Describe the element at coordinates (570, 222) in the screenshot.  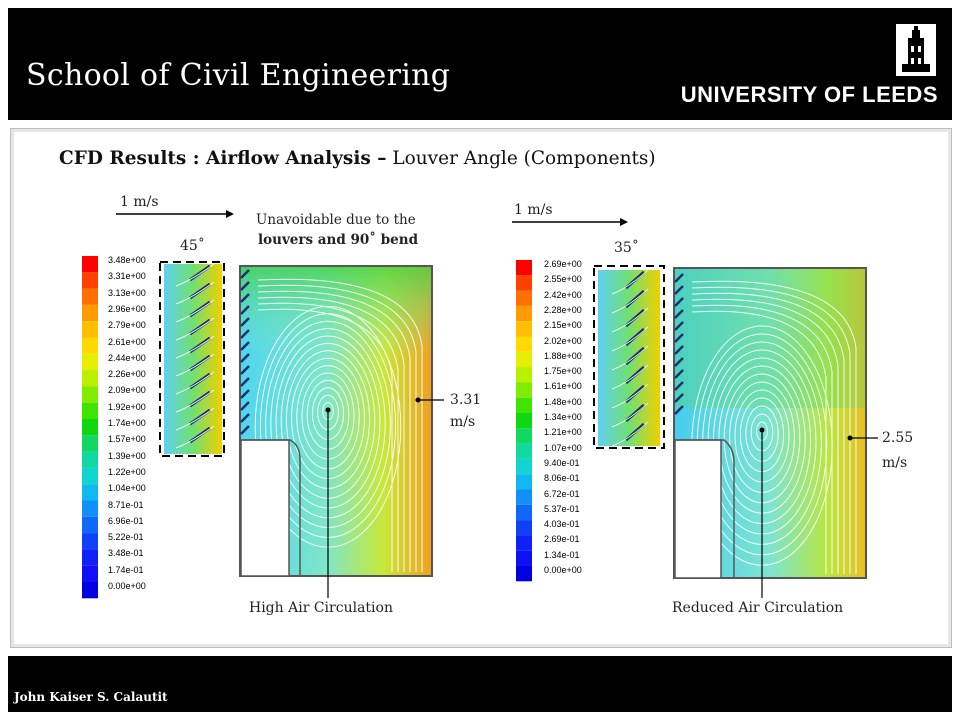
I see `right-velocity-arrow` at that location.